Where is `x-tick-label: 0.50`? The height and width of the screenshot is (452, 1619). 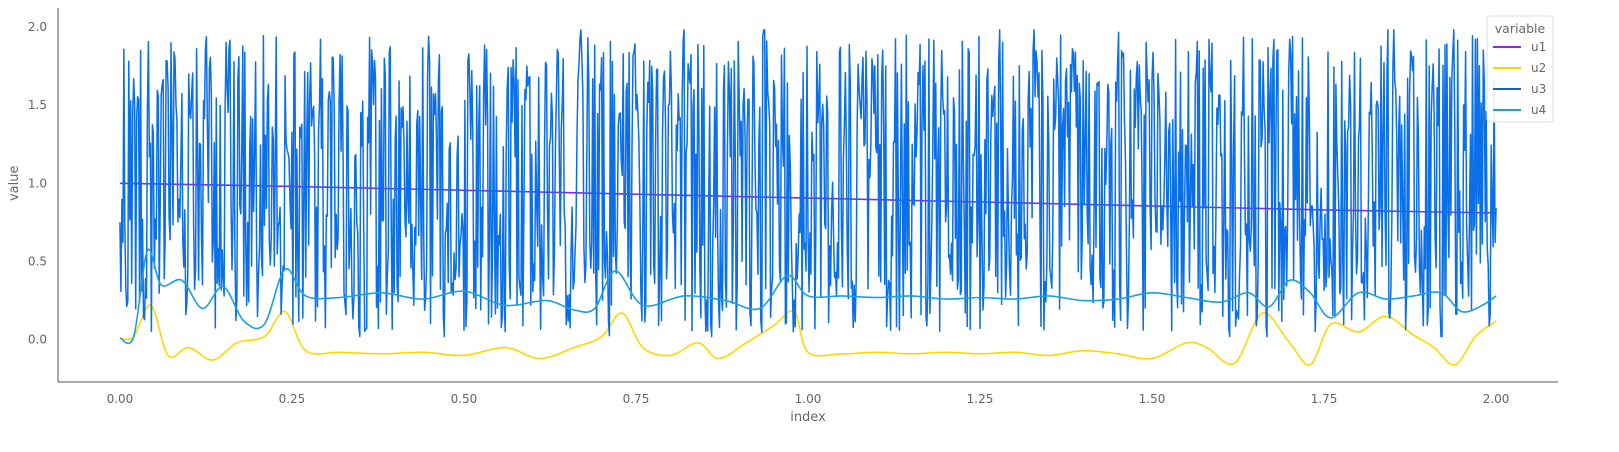 x-tick-label: 0.50 is located at coordinates (464, 399).